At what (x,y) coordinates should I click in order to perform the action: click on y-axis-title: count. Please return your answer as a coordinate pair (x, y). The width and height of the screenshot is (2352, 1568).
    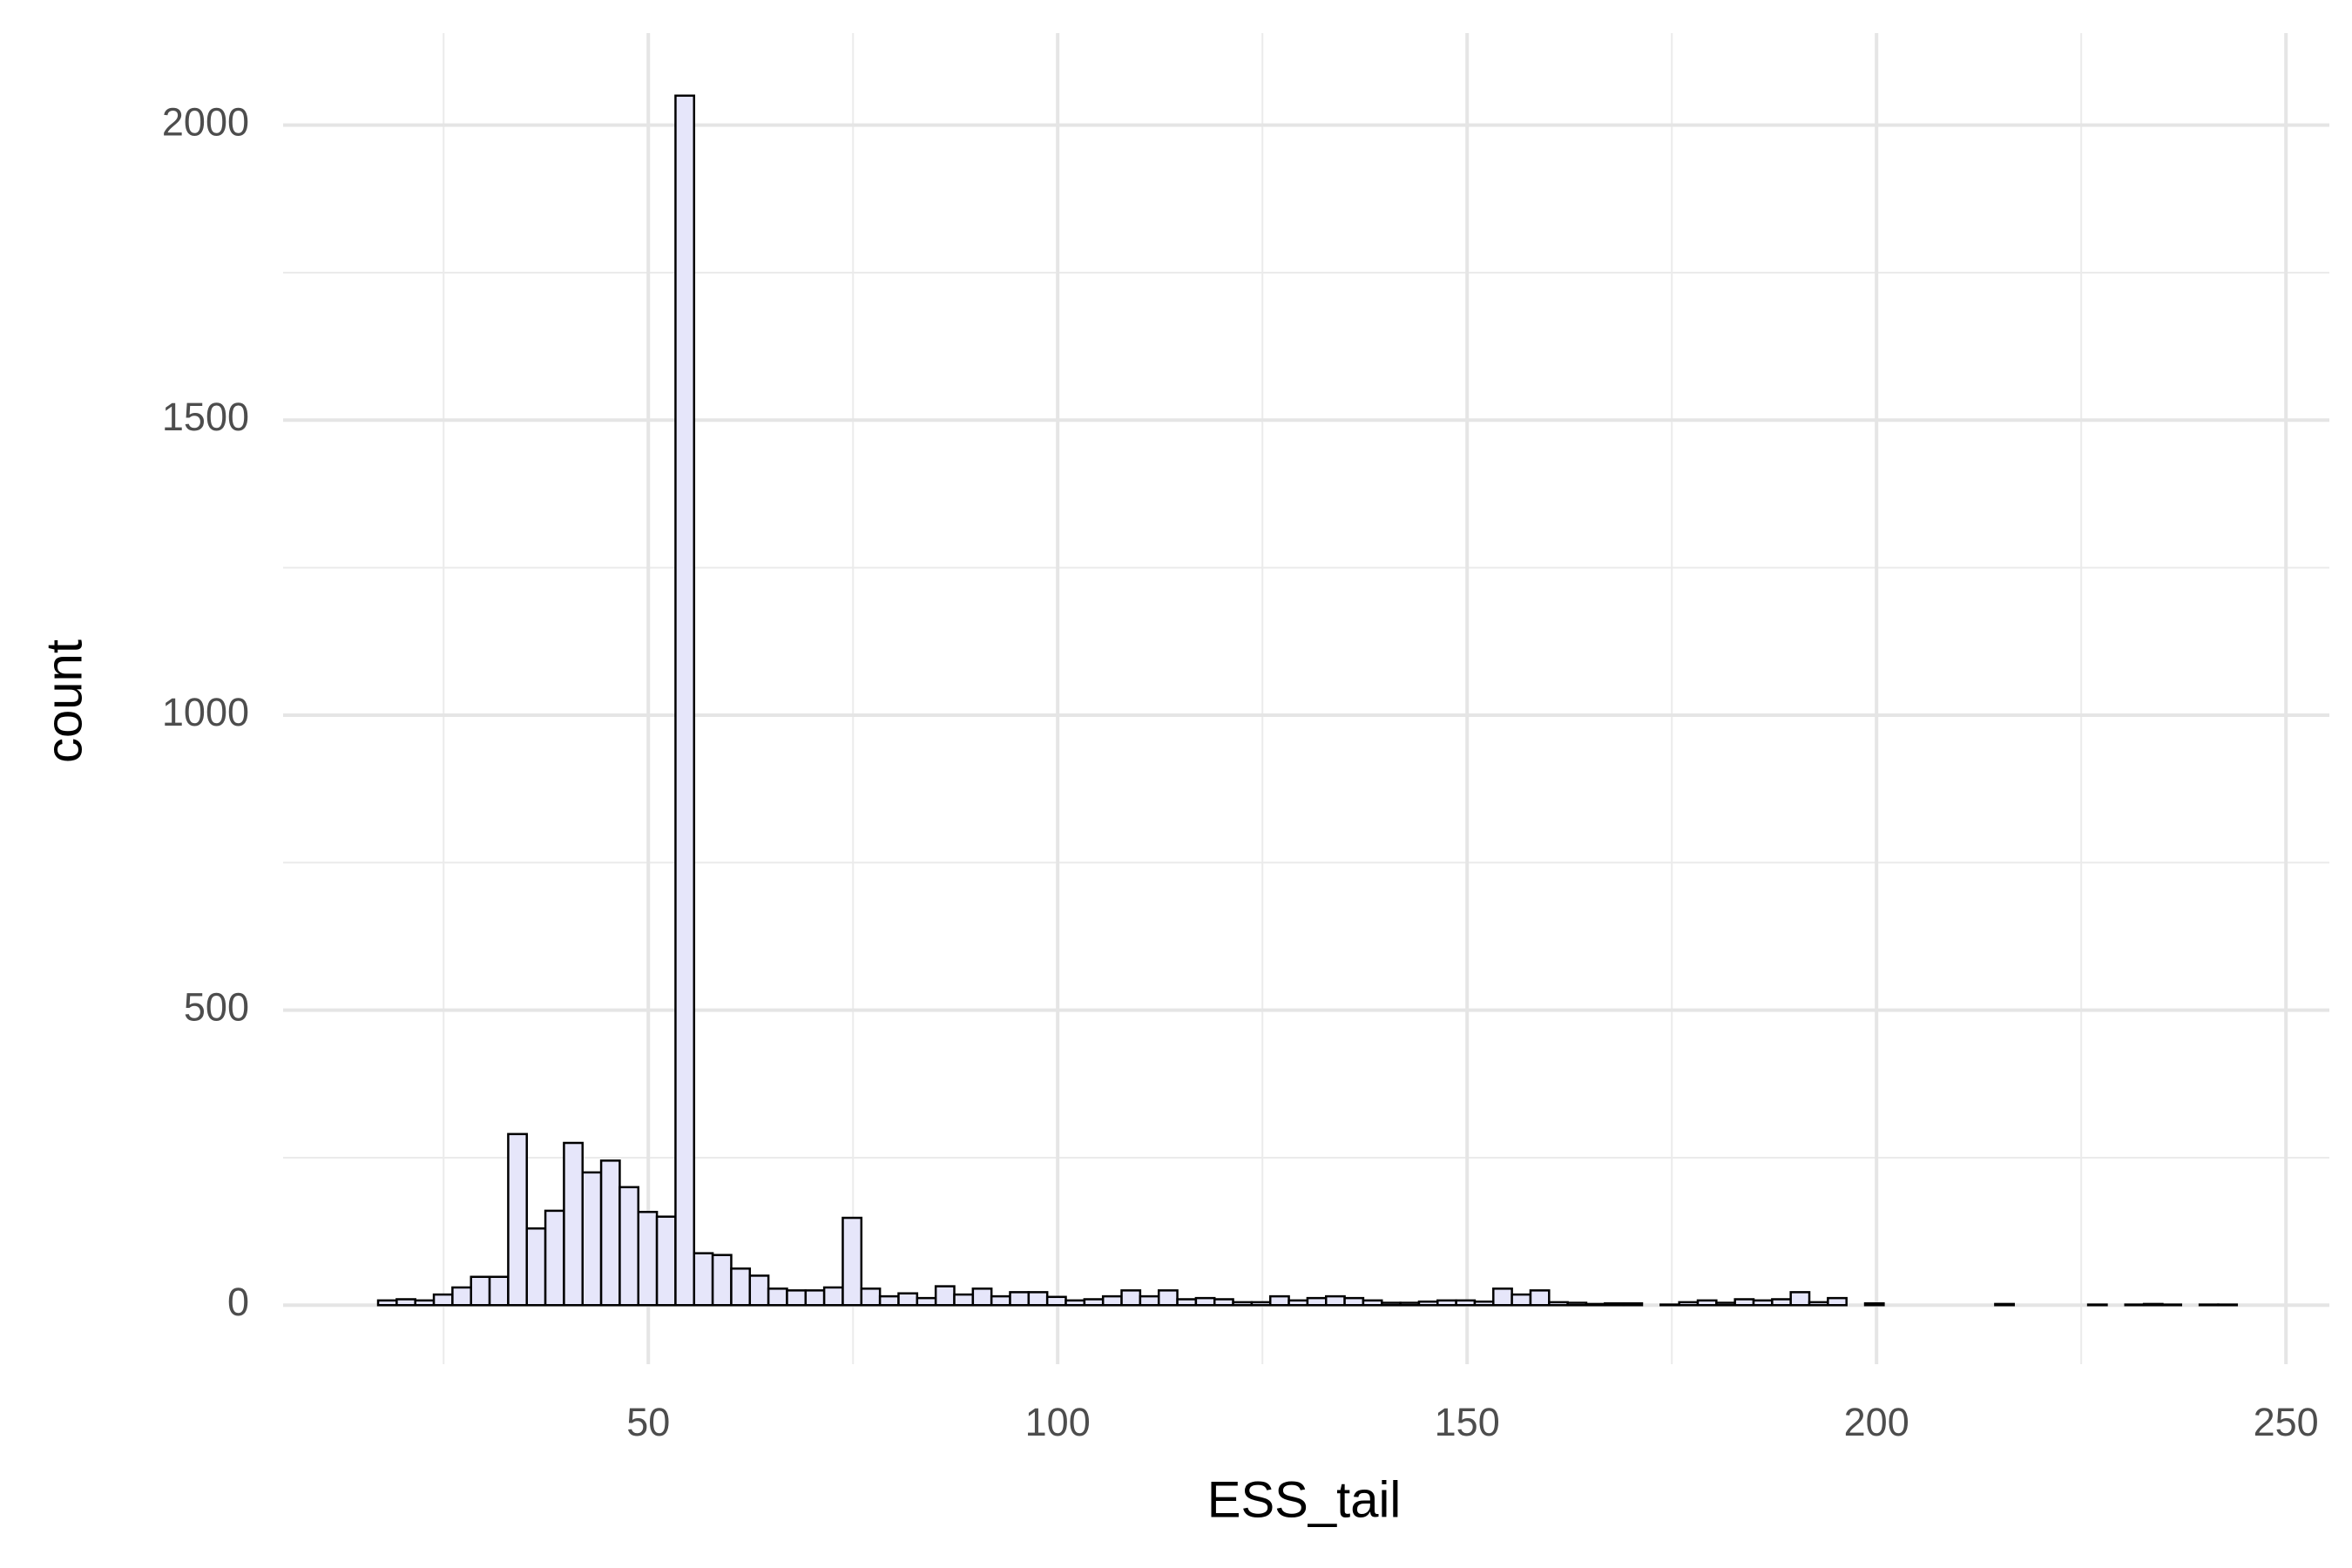
    Looking at the image, I should click on (64, 701).